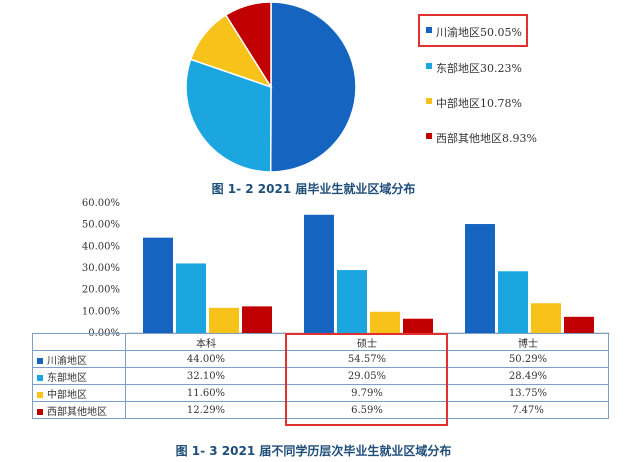  What do you see at coordinates (313, 451) in the screenshot?
I see `figure-caption-2: 图 1- 3 2021 届不同学历层次毕业生就业区域分布` at bounding box center [313, 451].